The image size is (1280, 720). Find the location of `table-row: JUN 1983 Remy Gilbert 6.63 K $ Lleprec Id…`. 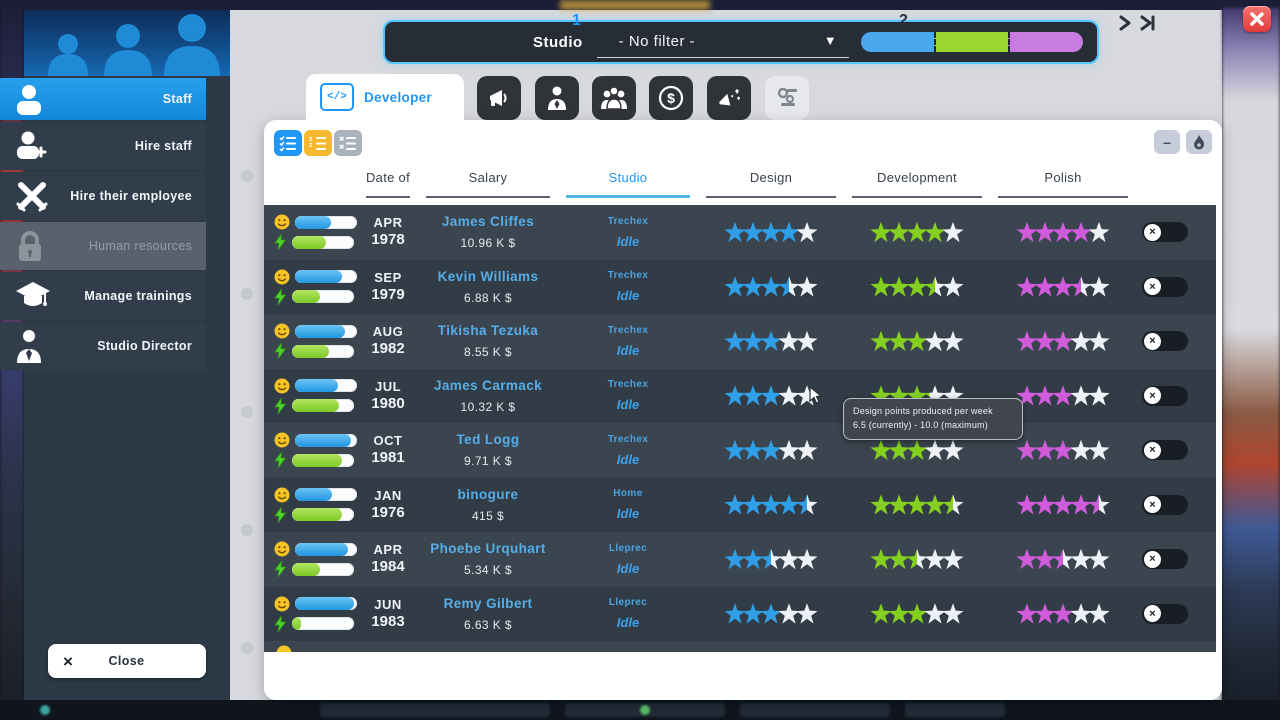

table-row: JUN 1983 Remy Gilbert 6.63 K $ Lleprec Id… is located at coordinates (740, 613).